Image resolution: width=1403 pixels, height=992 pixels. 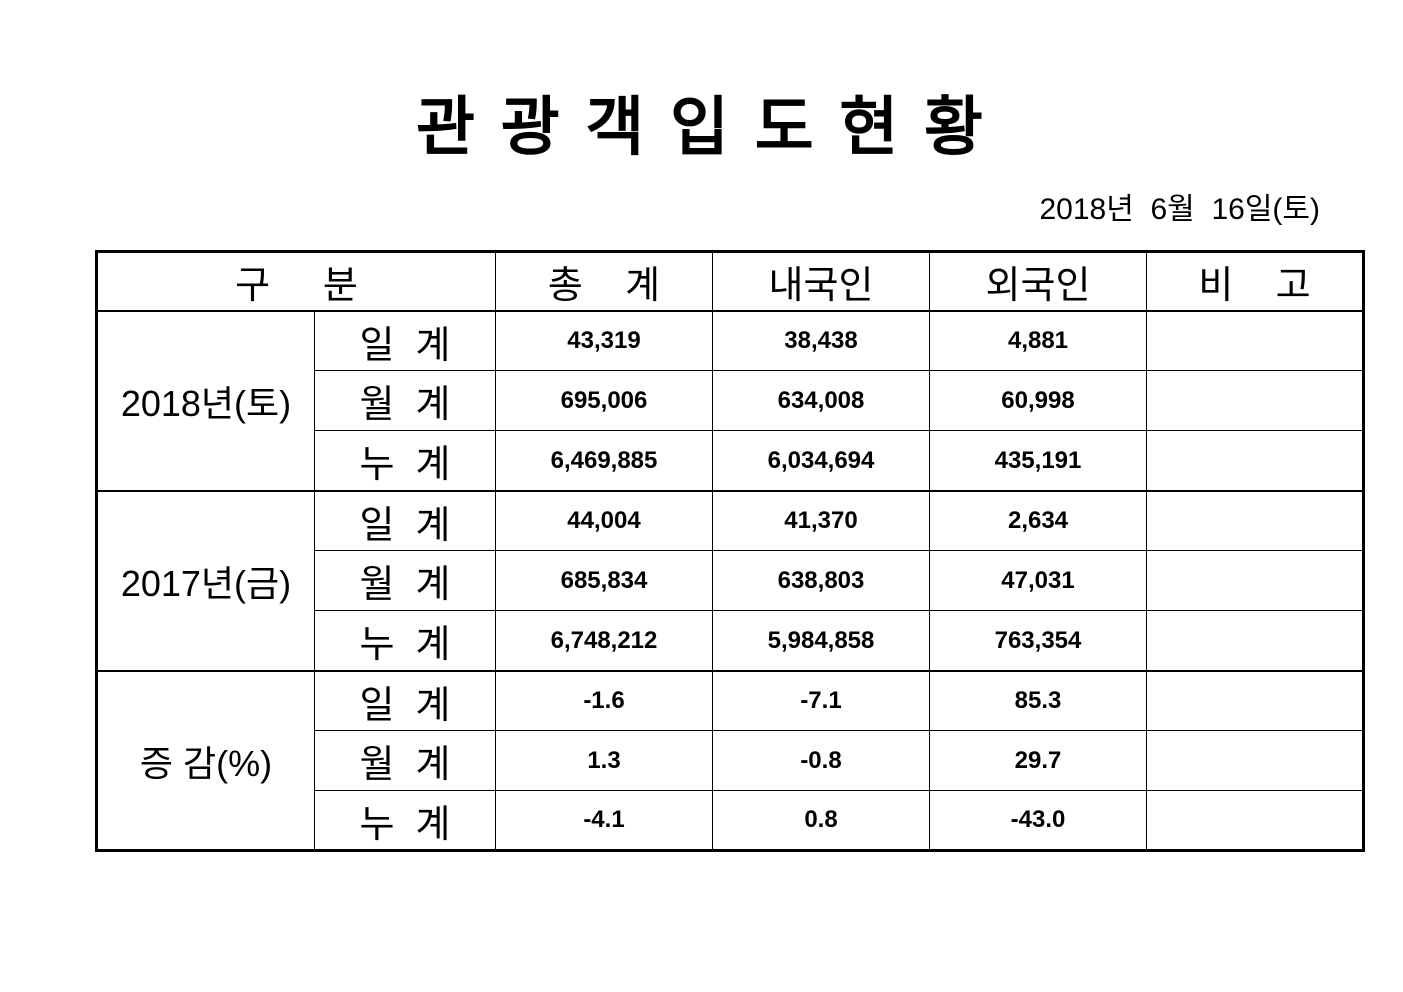 I want to click on header-category: 구 분, so click(x=296, y=281).